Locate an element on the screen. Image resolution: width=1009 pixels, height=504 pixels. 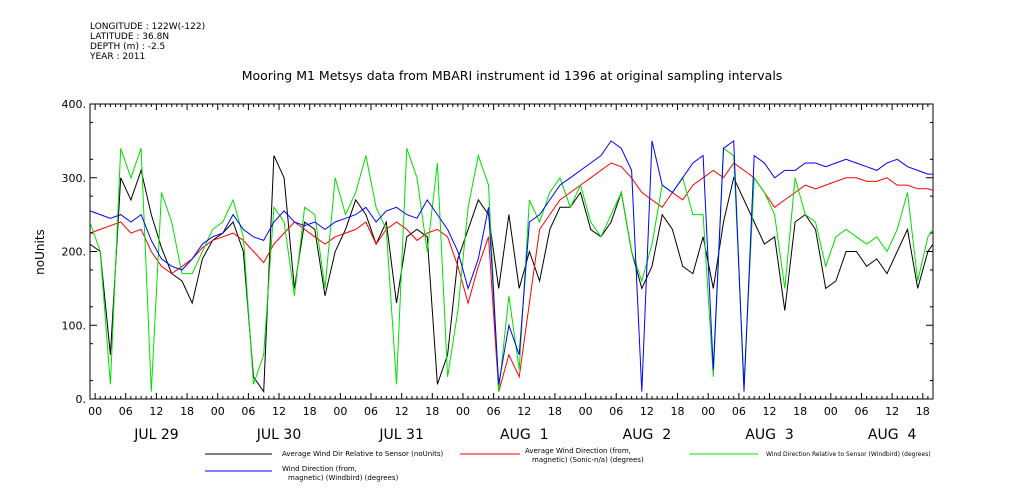
x-day-label: JUL 30 is located at coordinates (278, 435).